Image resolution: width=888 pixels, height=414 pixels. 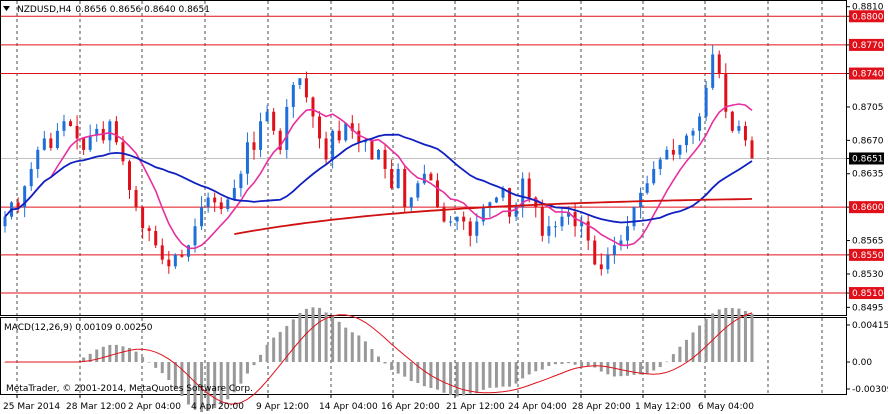 I want to click on triangle-down-icon, so click(x=6, y=8).